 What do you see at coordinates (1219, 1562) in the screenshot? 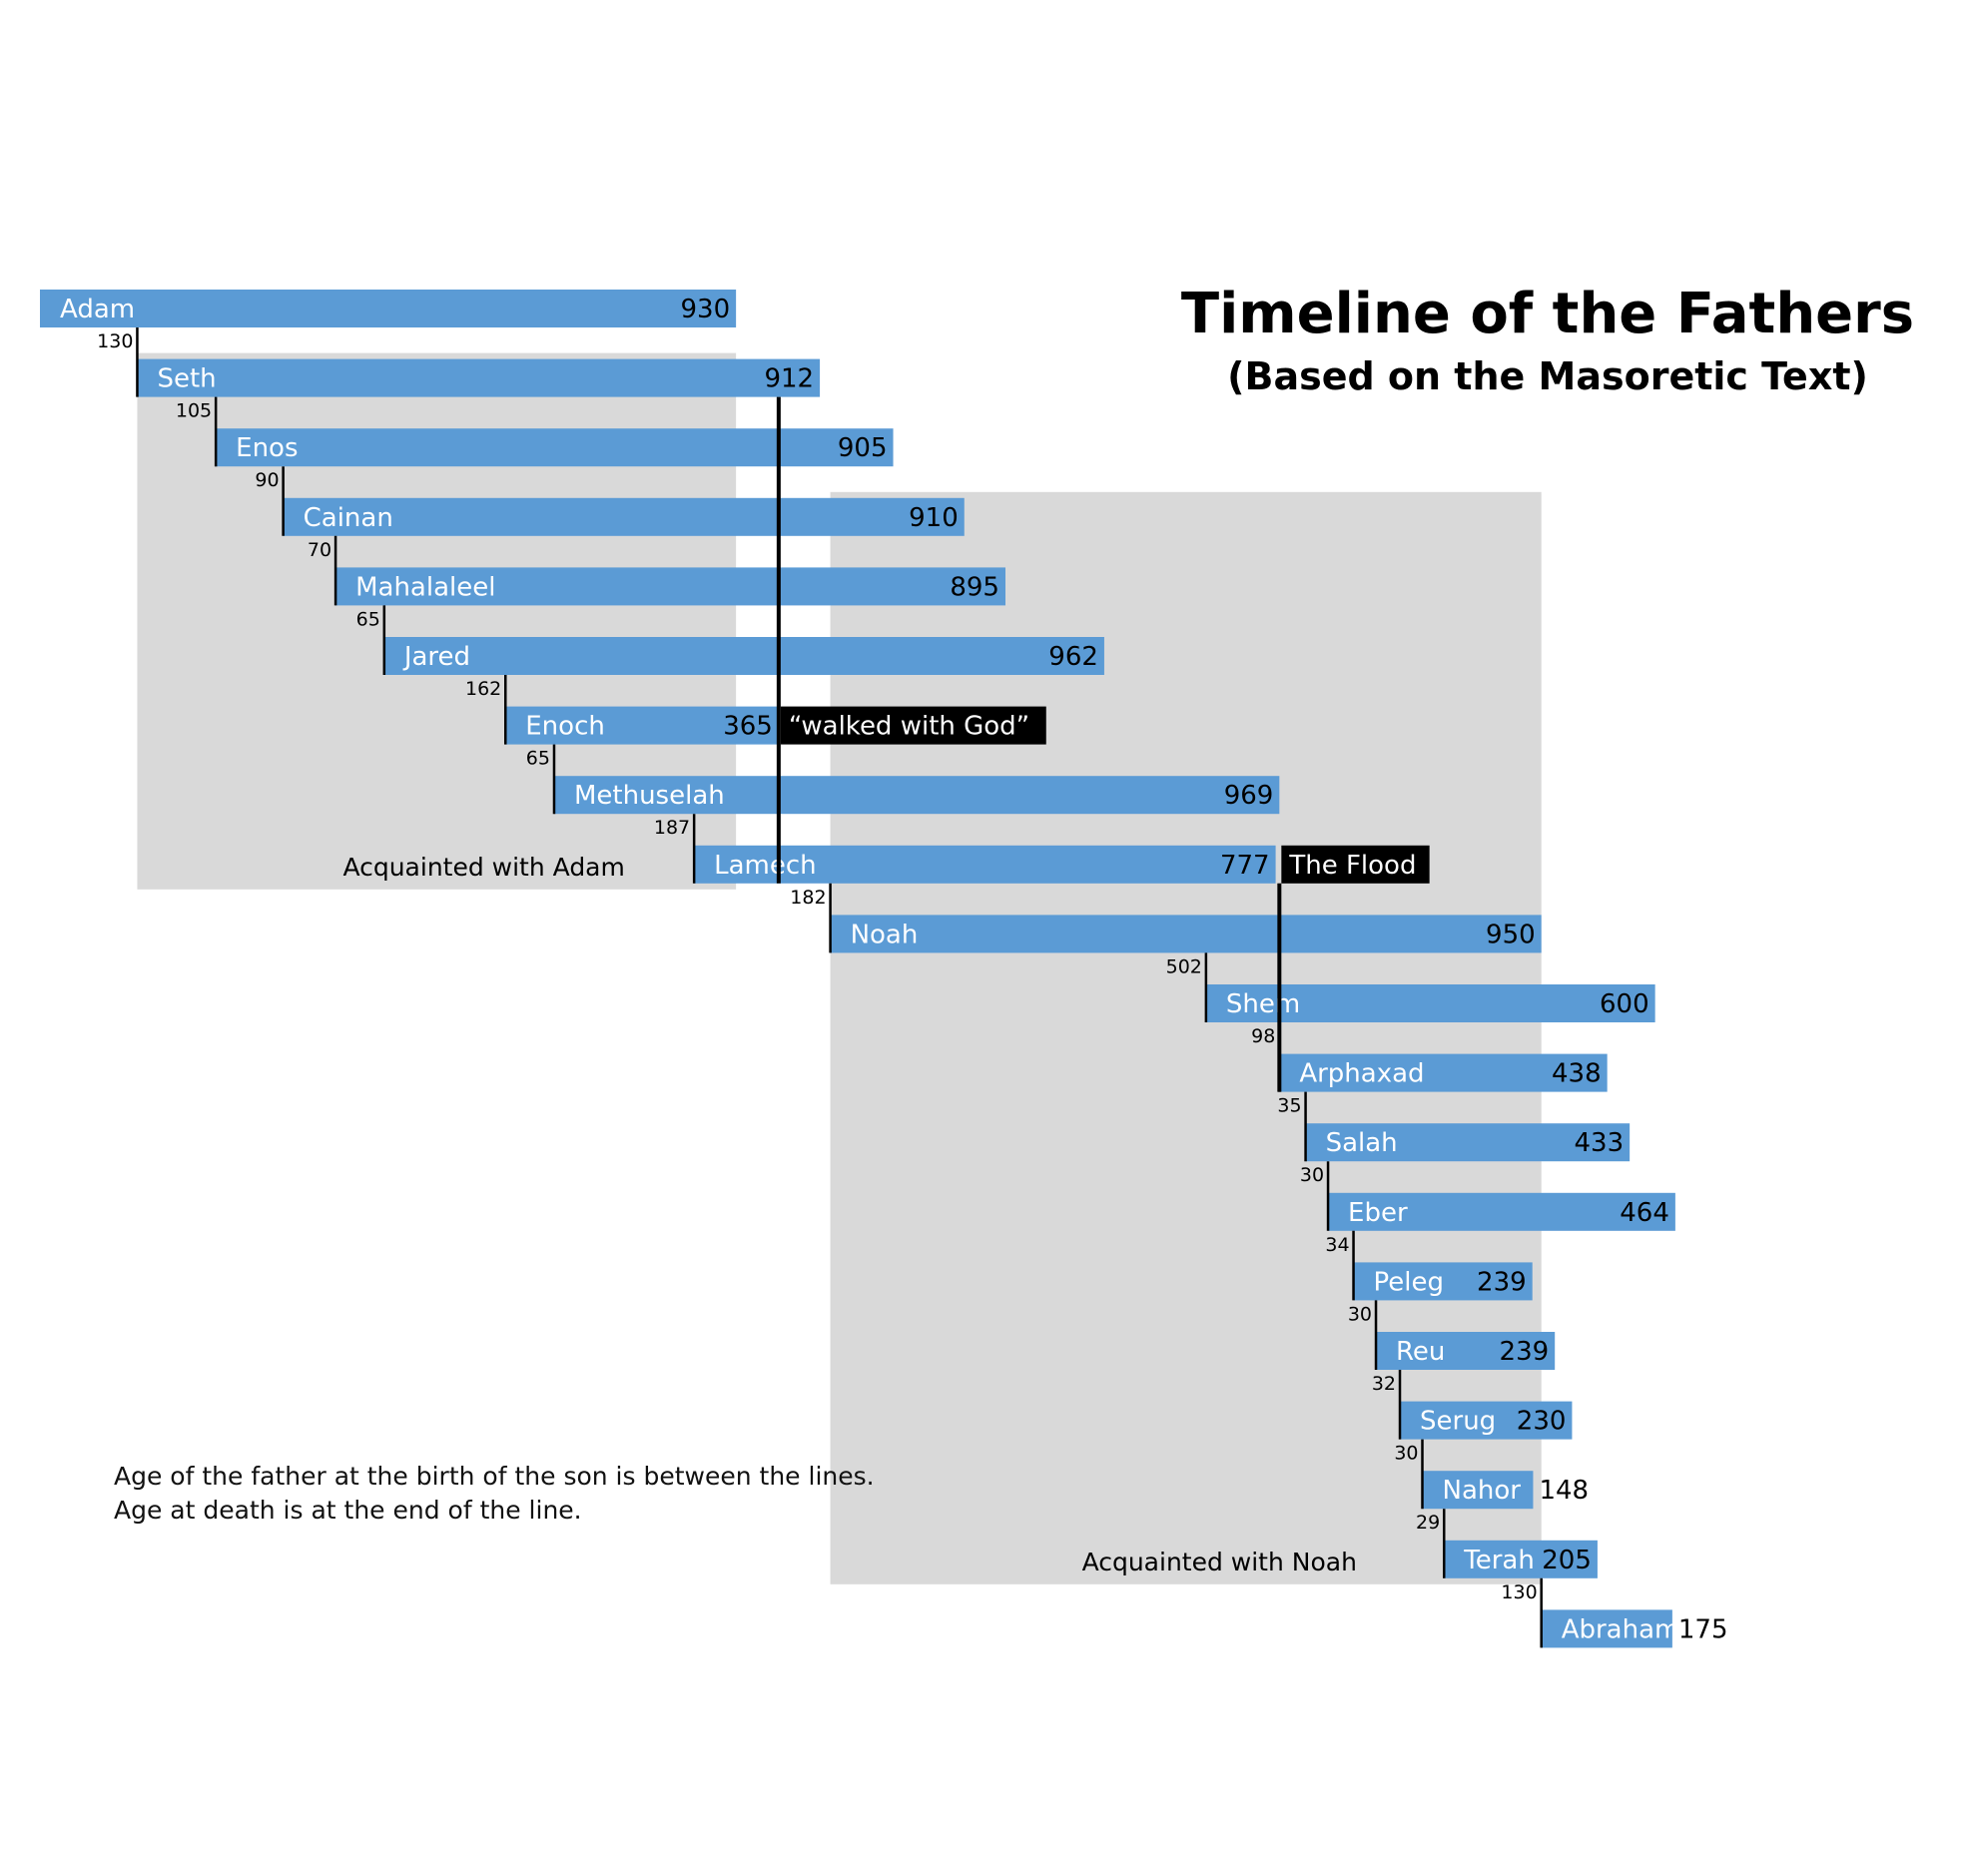
I see `region-label-2: Acquainted with Noah` at bounding box center [1219, 1562].